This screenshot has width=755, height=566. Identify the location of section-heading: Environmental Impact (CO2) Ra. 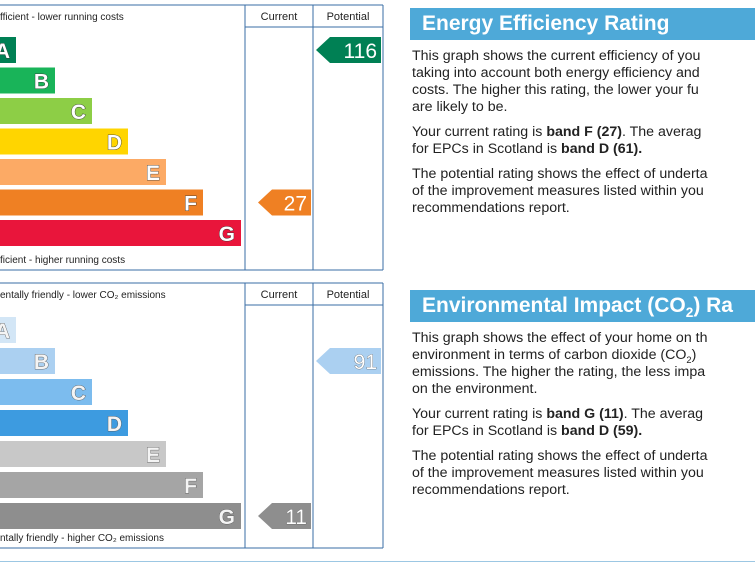
(582, 306).